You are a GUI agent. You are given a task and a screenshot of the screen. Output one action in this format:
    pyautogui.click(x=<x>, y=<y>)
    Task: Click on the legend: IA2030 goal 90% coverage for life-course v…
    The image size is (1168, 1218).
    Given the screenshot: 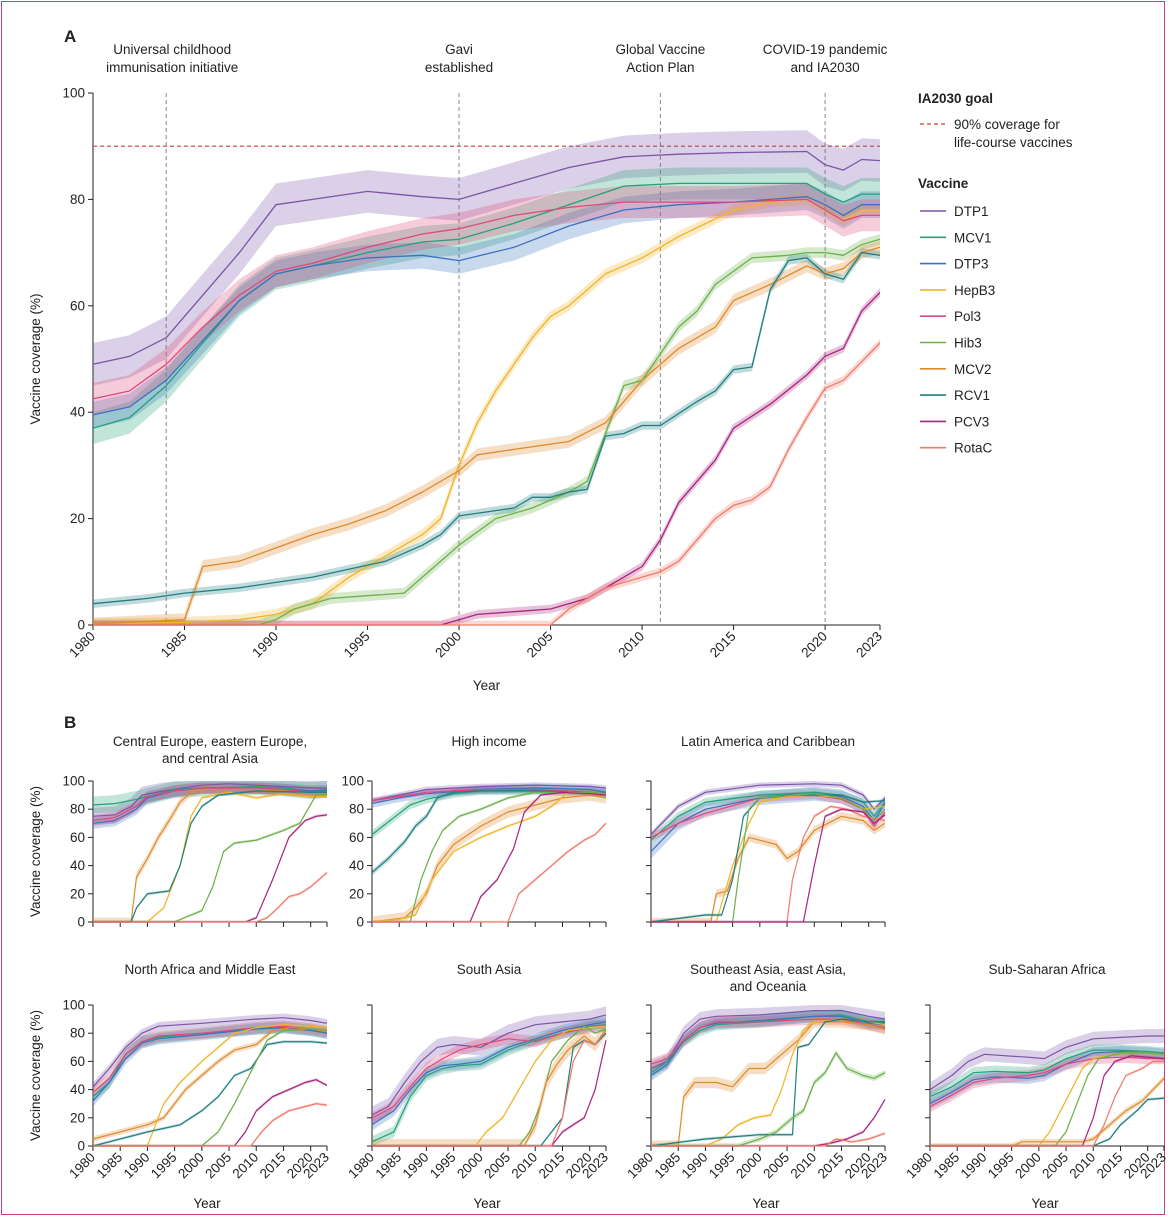 What is the action you would take?
    pyautogui.click(x=995, y=273)
    